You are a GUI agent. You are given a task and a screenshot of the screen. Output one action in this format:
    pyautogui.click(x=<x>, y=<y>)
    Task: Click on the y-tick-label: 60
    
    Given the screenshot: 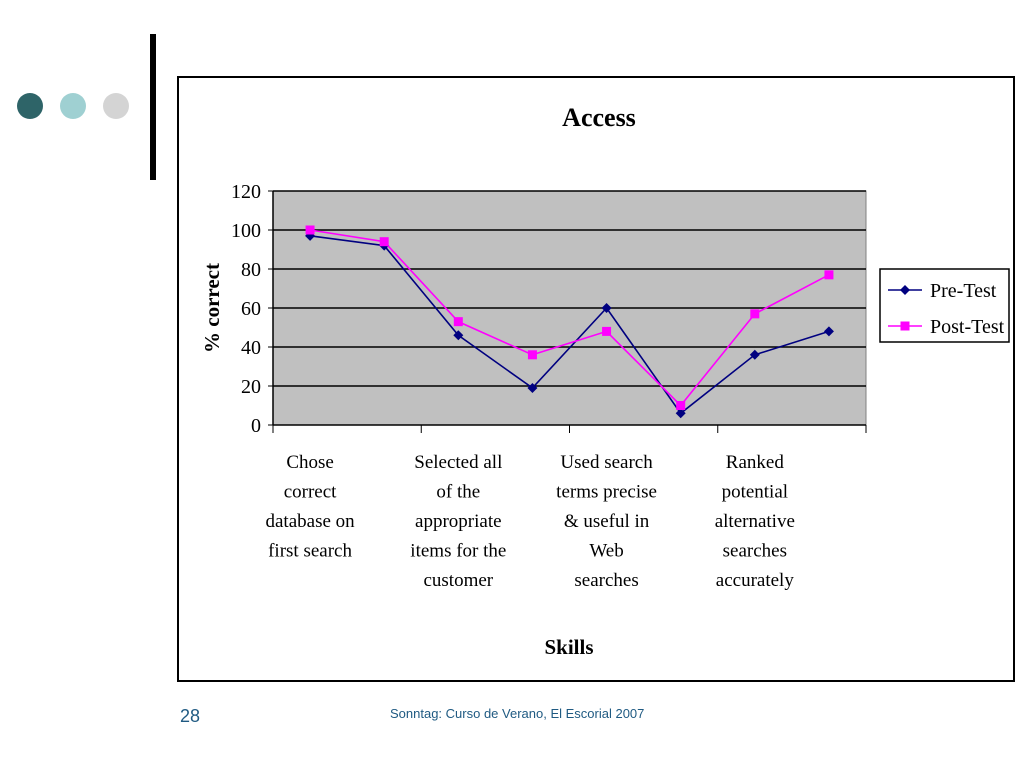 What is the action you would take?
    pyautogui.click(x=251, y=309)
    